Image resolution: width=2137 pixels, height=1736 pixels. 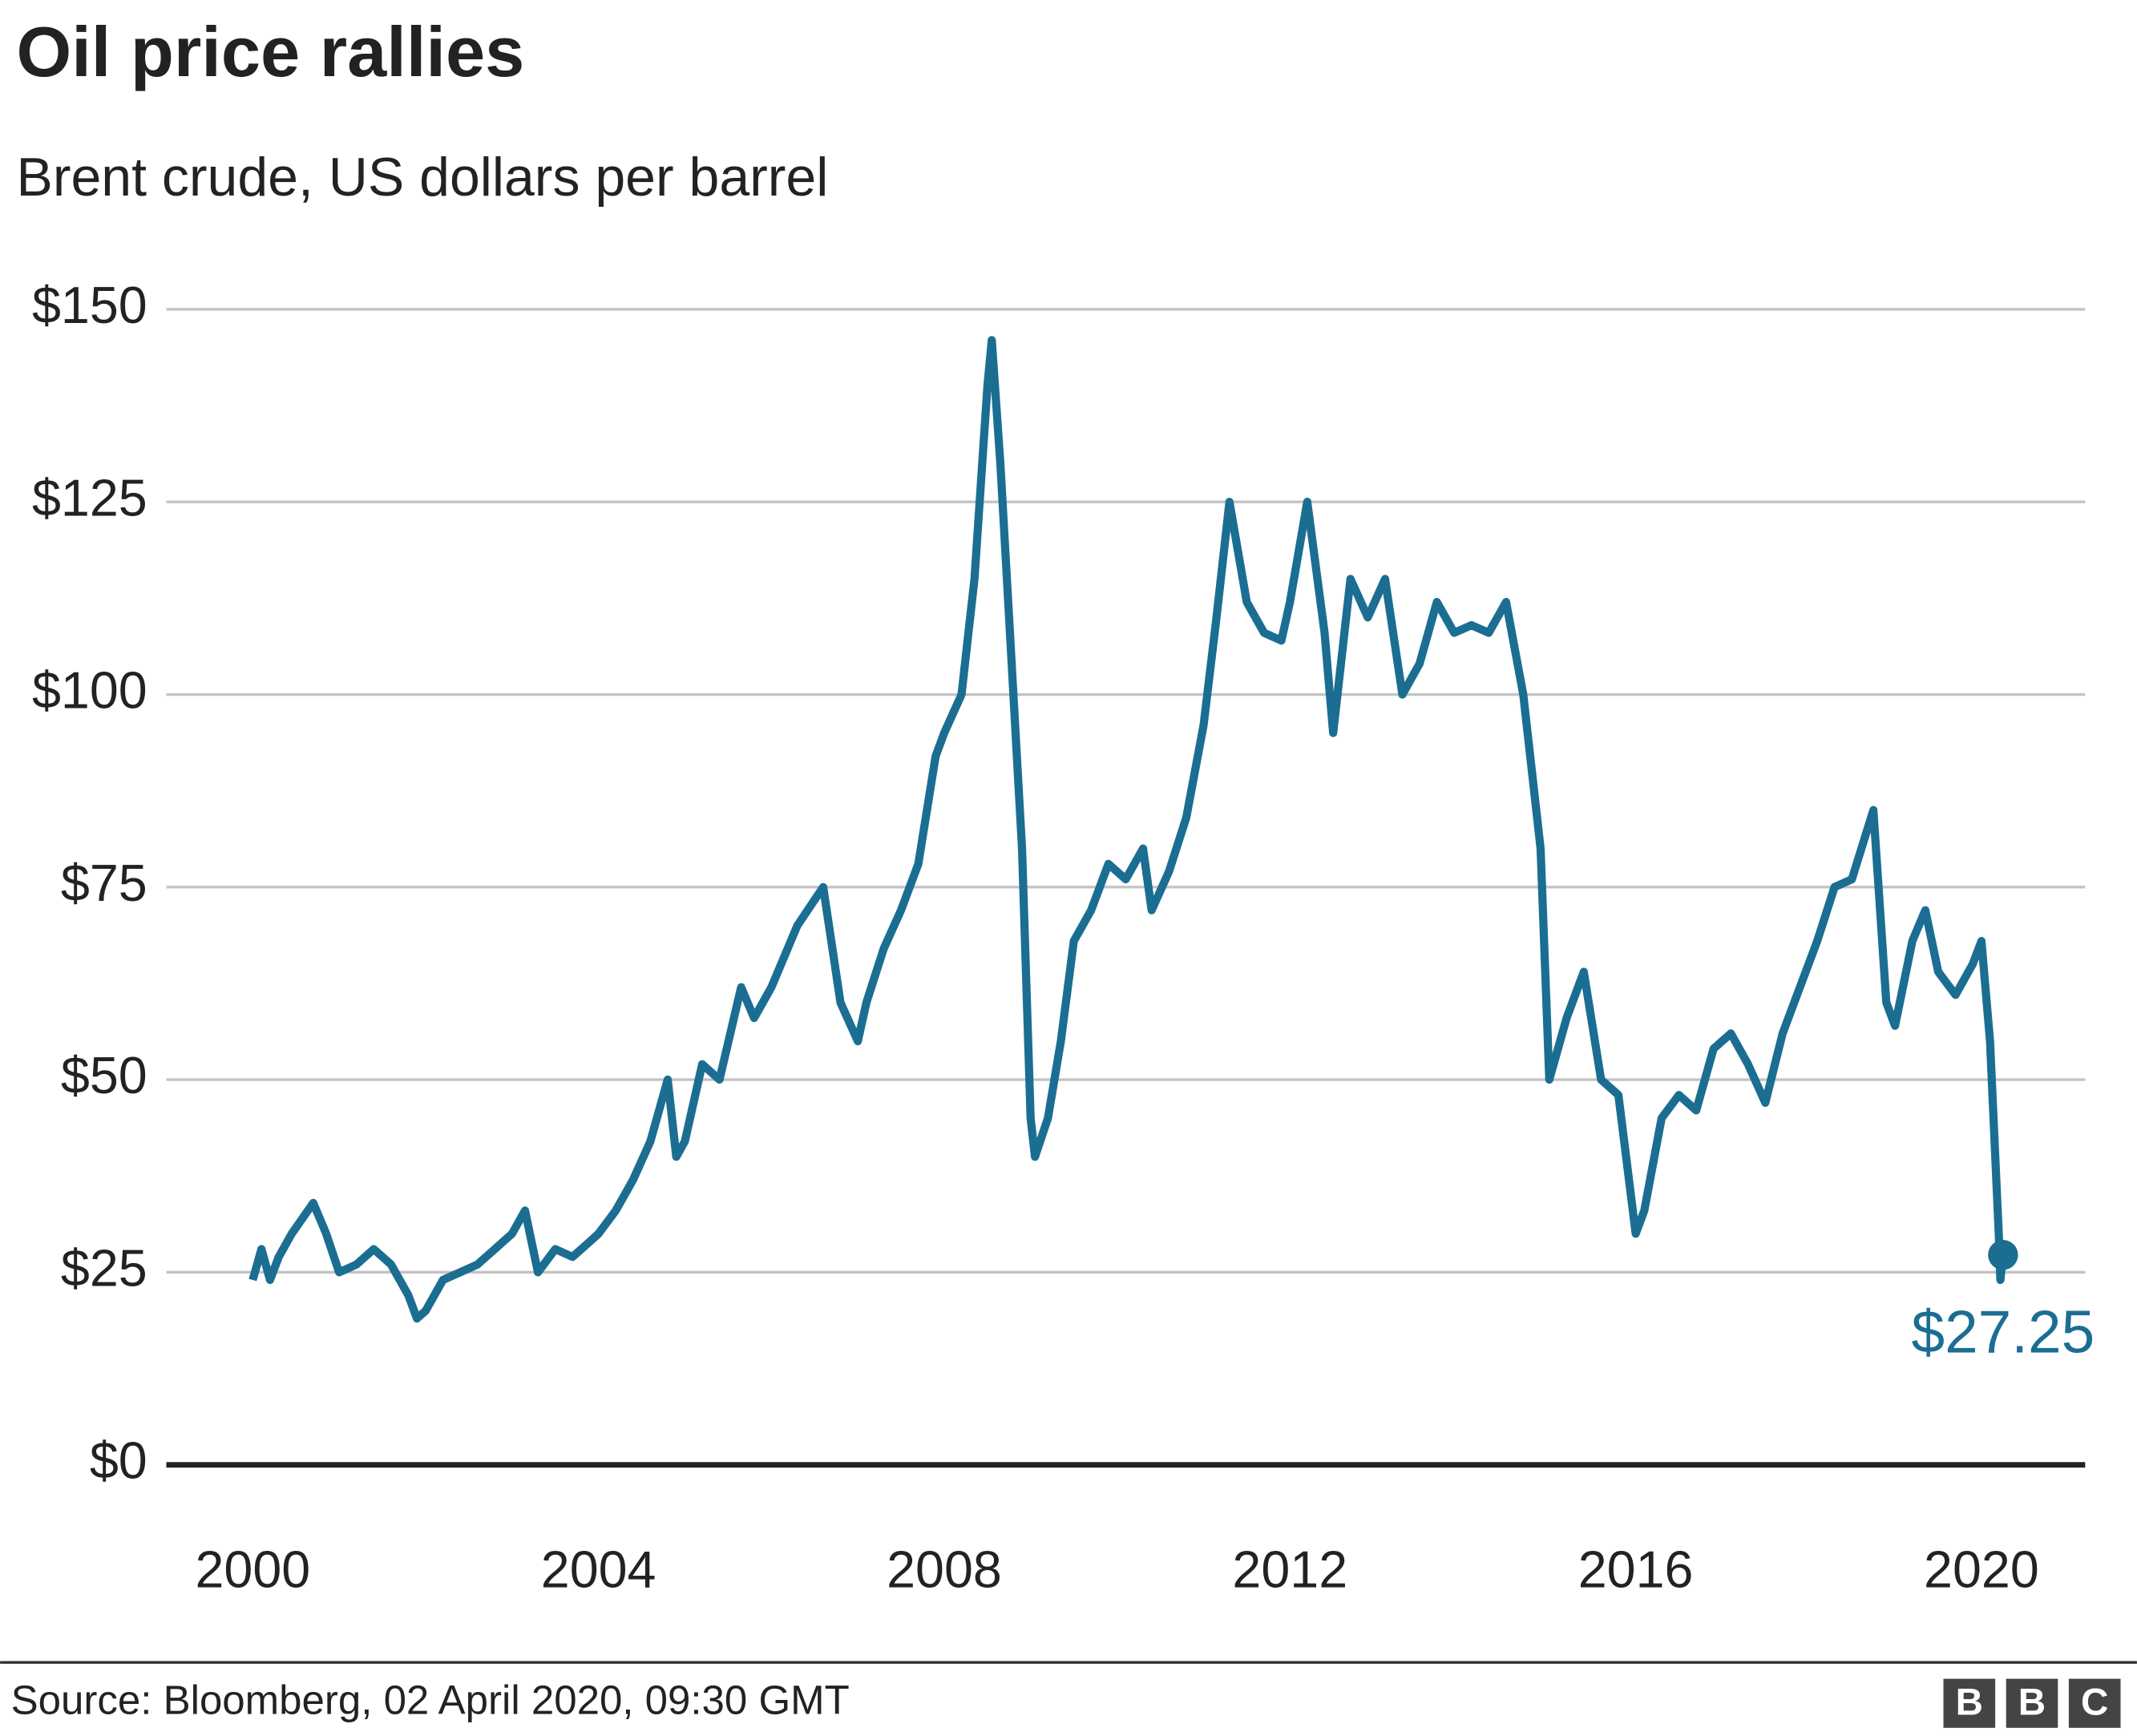 What do you see at coordinates (104, 1075) in the screenshot?
I see `y-tick-label: $50` at bounding box center [104, 1075].